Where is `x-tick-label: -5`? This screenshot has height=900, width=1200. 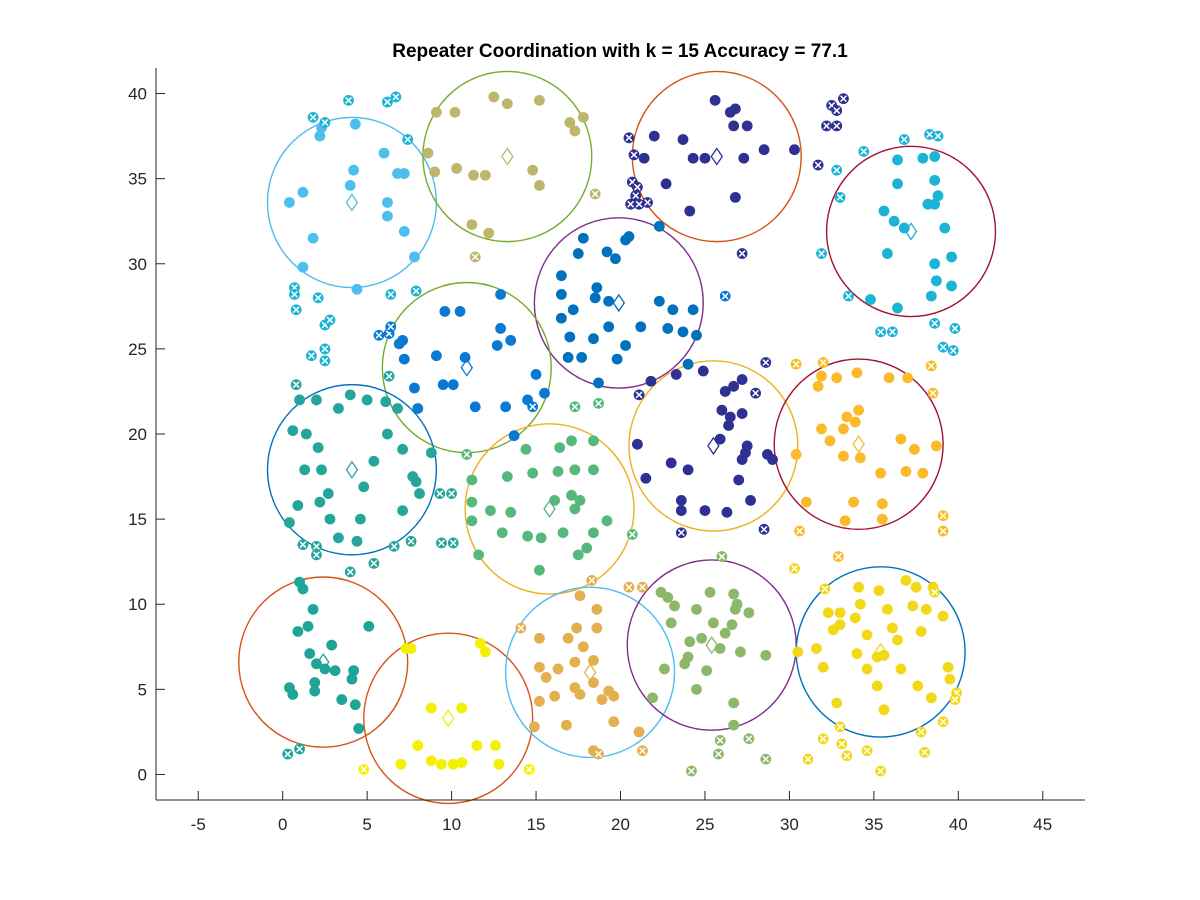
x-tick-label: -5 is located at coordinates (198, 824).